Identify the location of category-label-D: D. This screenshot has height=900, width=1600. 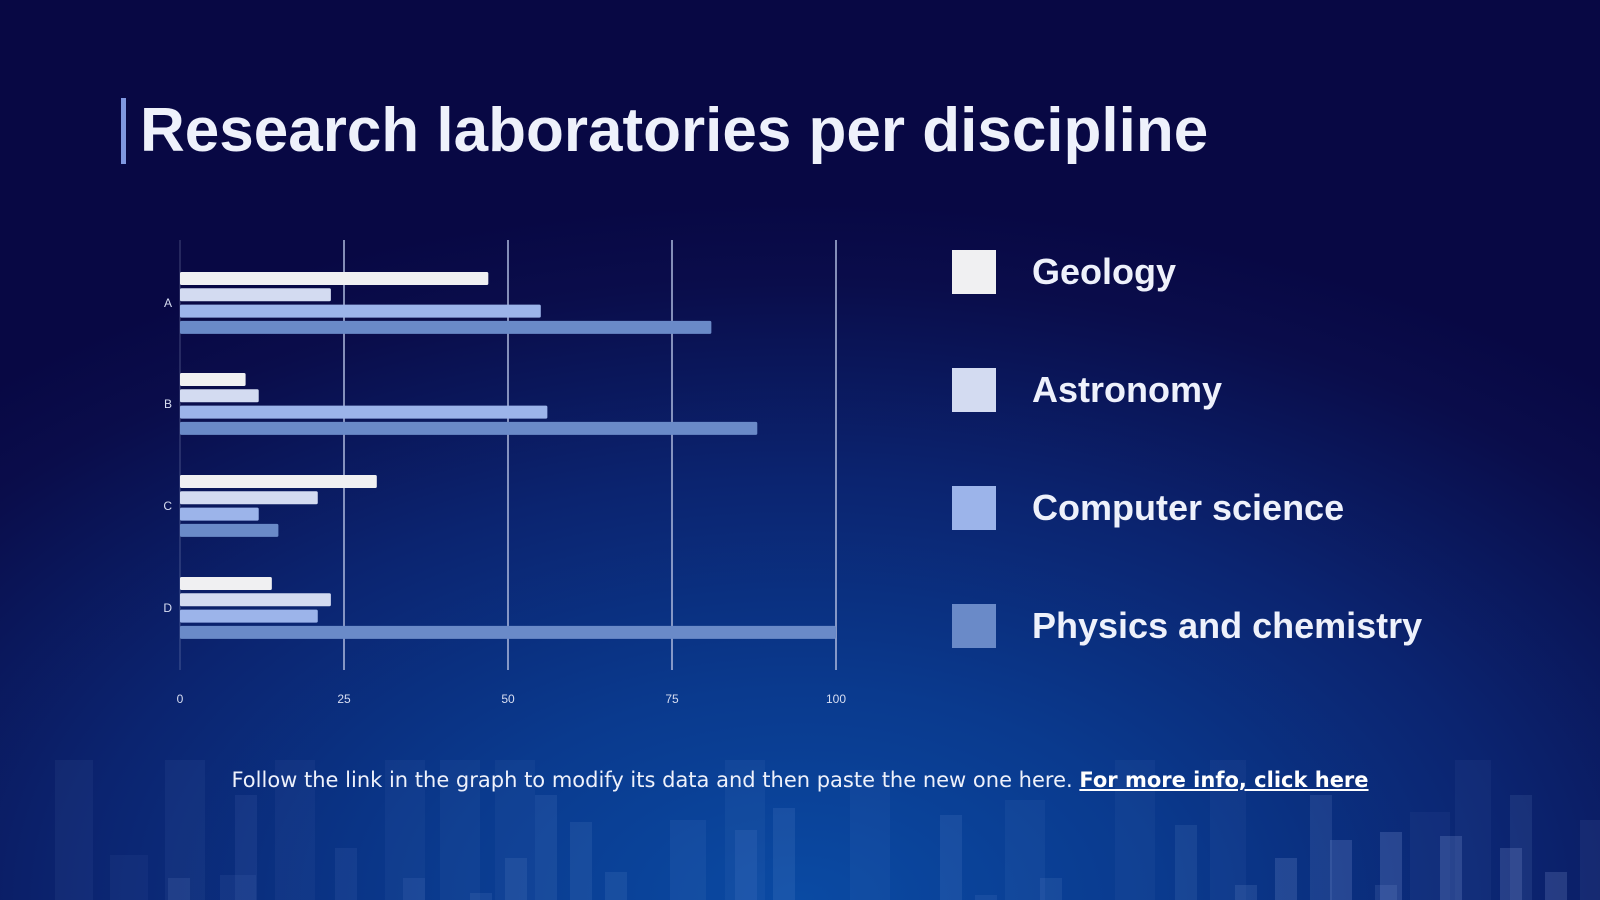
(167, 608).